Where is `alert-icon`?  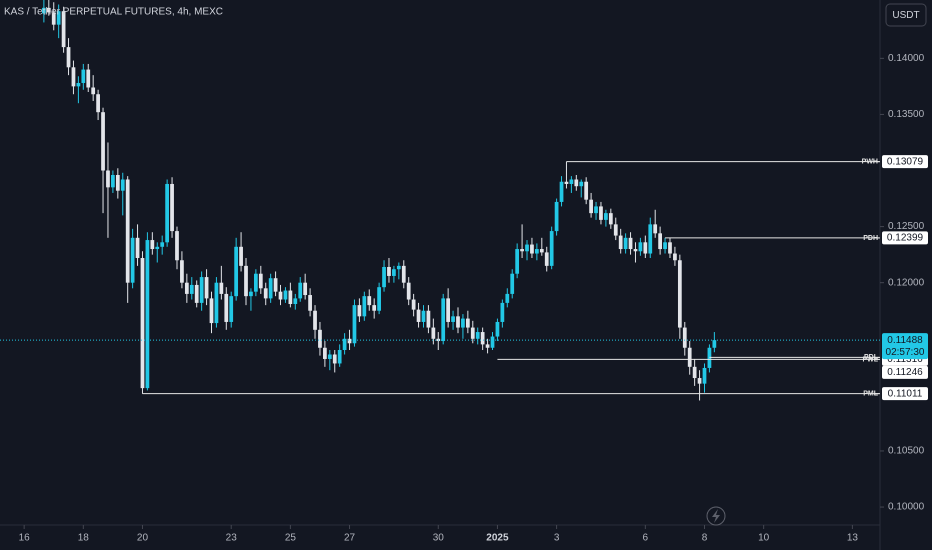
alert-icon is located at coordinates (716, 516).